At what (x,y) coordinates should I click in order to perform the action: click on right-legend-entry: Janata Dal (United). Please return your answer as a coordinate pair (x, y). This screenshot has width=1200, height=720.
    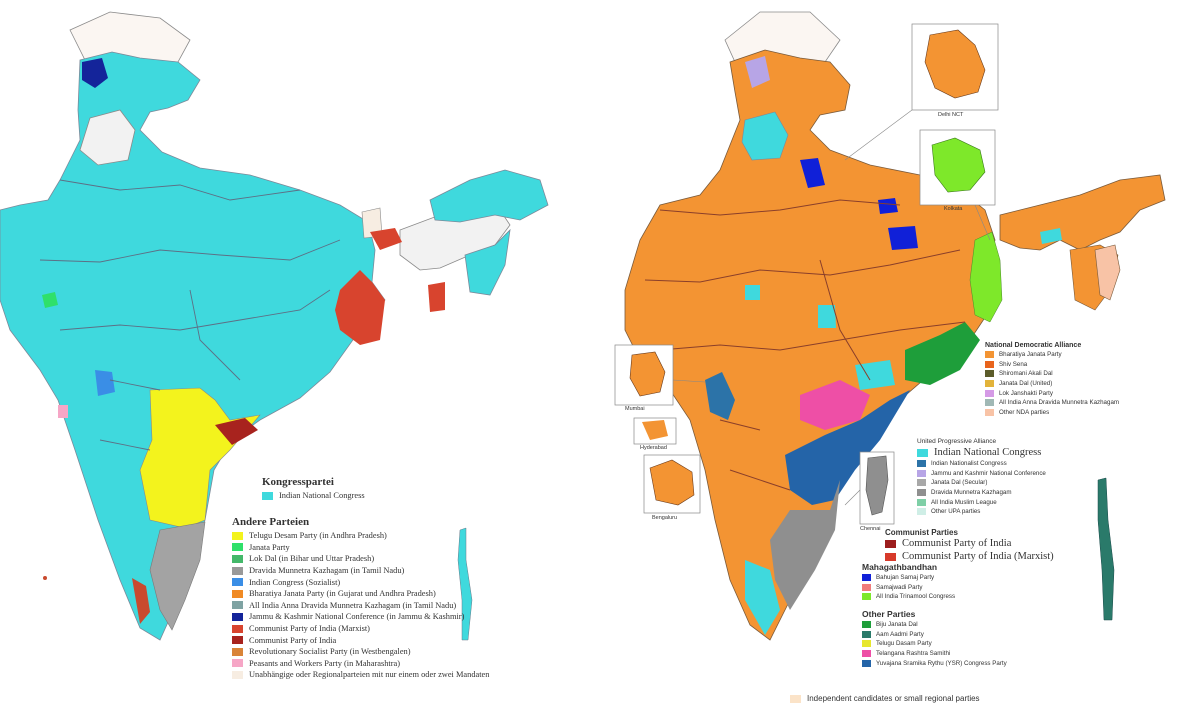
    Looking at the image, I should click on (1052, 384).